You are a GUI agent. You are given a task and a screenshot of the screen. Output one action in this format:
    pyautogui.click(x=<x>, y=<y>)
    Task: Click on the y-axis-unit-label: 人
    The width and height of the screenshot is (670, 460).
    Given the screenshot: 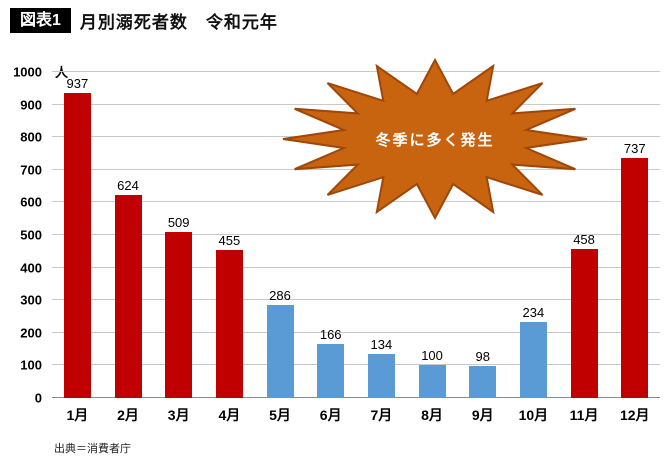 What is the action you would take?
    pyautogui.click(x=62, y=72)
    